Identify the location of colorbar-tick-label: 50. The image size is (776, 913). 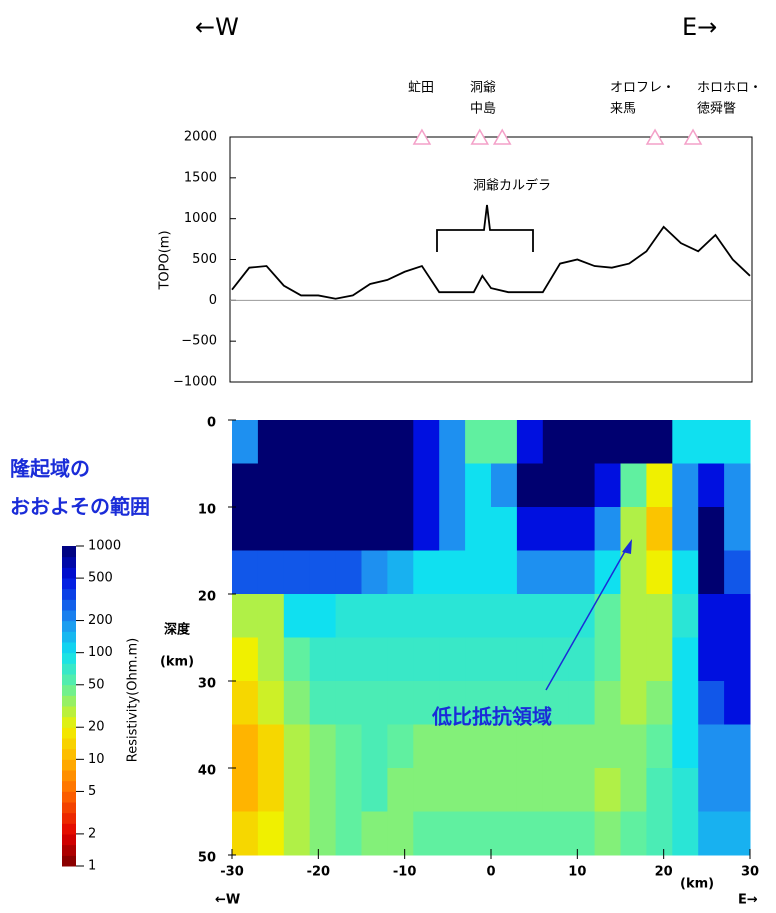
(96, 684).